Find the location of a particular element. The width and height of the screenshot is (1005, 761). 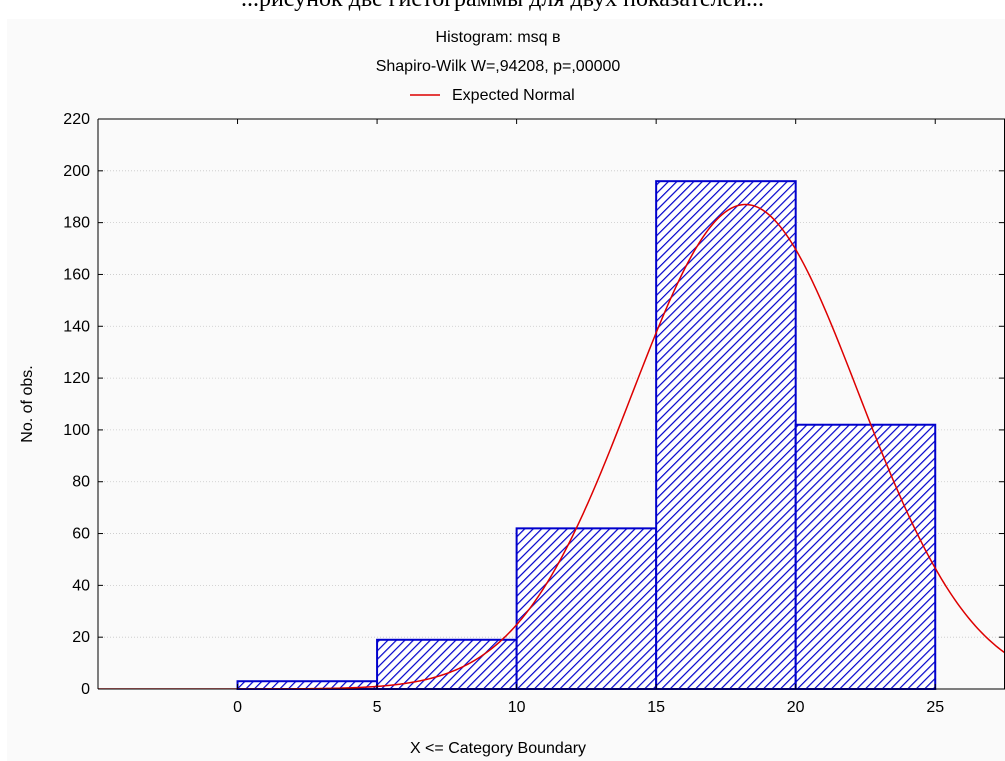

y-tick-label: 20 is located at coordinates (81, 637).